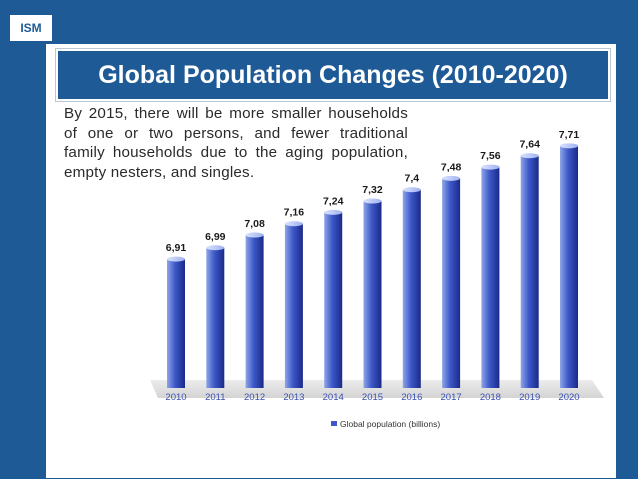  Describe the element at coordinates (411, 179) in the screenshot. I see `data-label-2016: 7,4` at that location.